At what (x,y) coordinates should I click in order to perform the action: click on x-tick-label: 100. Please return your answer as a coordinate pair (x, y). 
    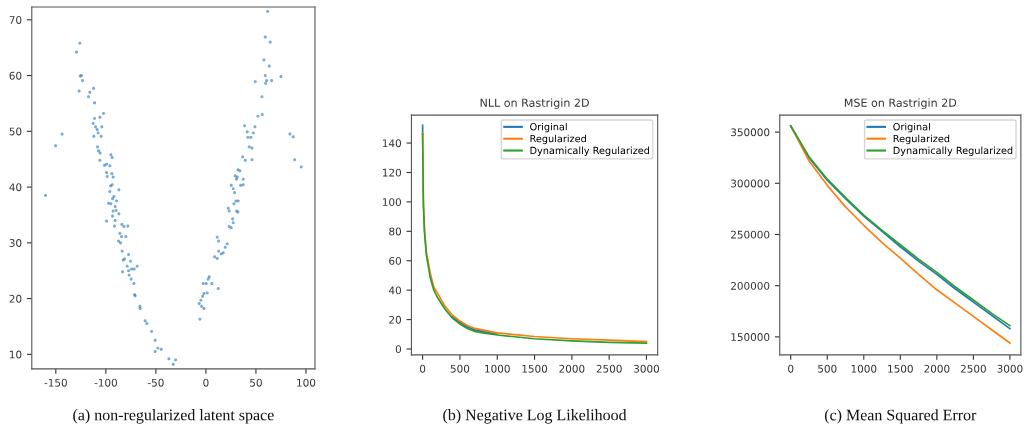
    Looking at the image, I should click on (306, 382).